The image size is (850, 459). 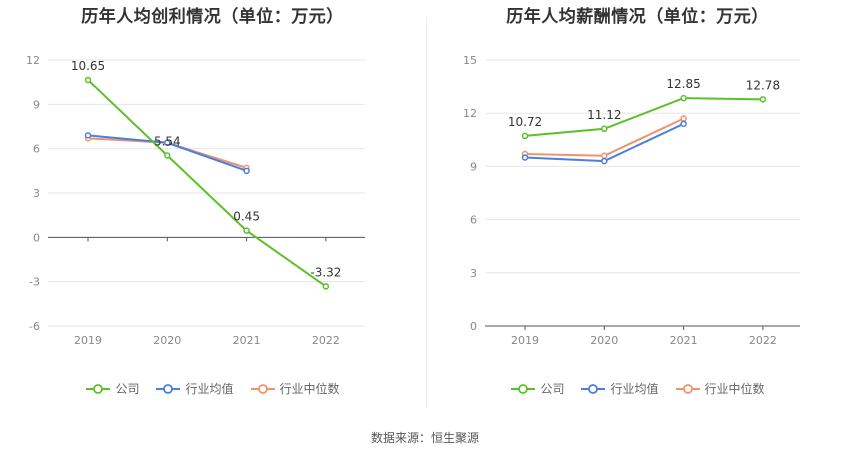 I want to click on chart-title: 历年人均薪酬情况（单位：万元）, so click(x=637, y=17).